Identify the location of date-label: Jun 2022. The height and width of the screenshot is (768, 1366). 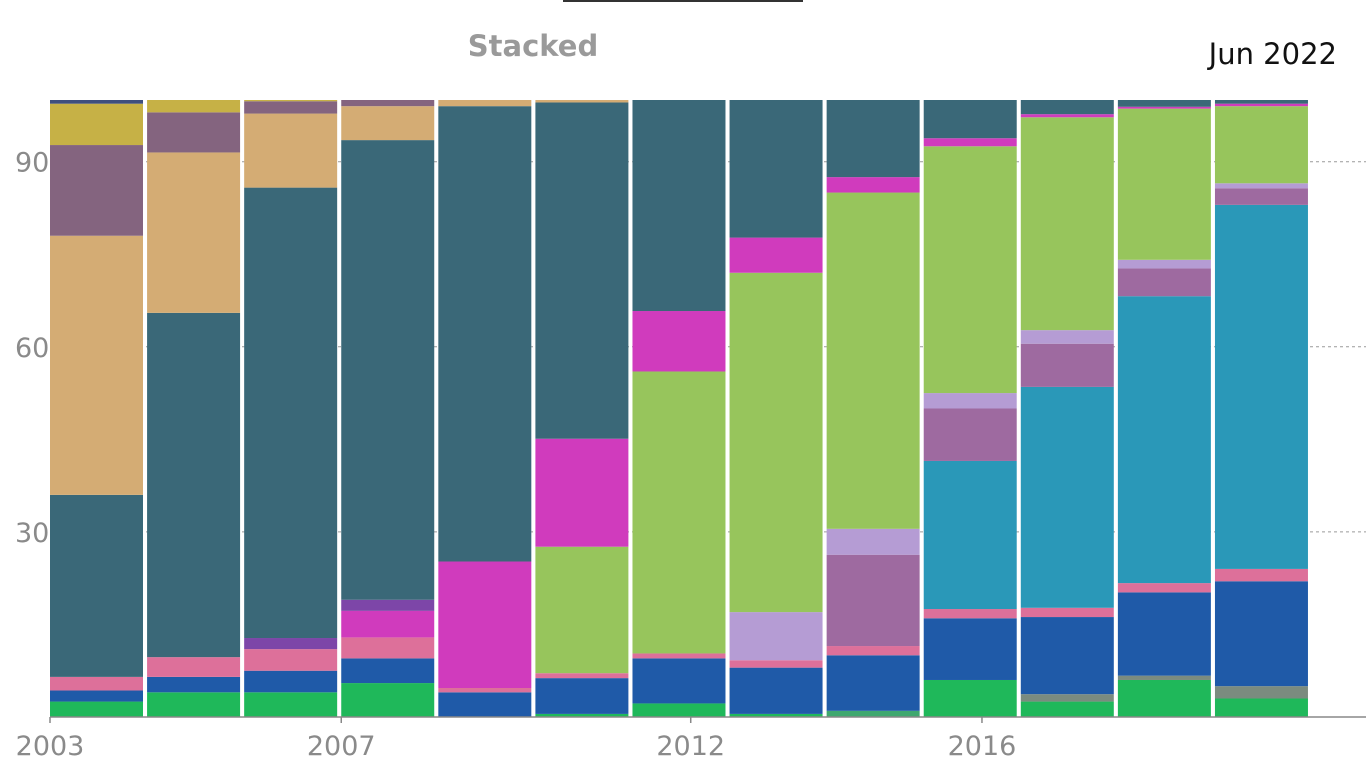
(1272, 54).